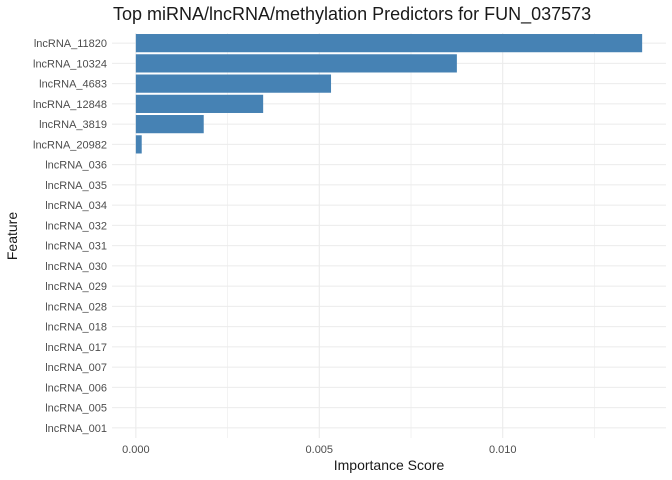 This screenshot has height=480, width=672. I want to click on y-tick-label: lncRNA_12848, so click(70, 105).